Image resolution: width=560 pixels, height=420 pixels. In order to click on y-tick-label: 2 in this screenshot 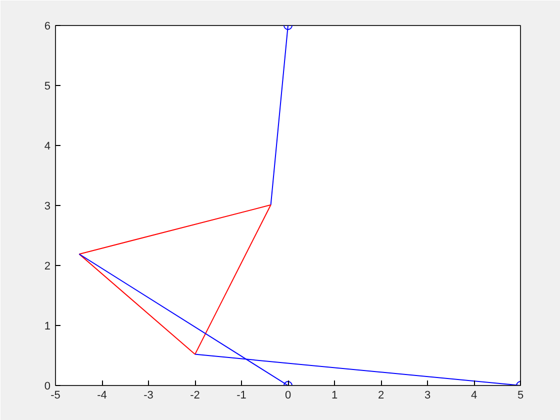, I will do `click(47, 266)`.